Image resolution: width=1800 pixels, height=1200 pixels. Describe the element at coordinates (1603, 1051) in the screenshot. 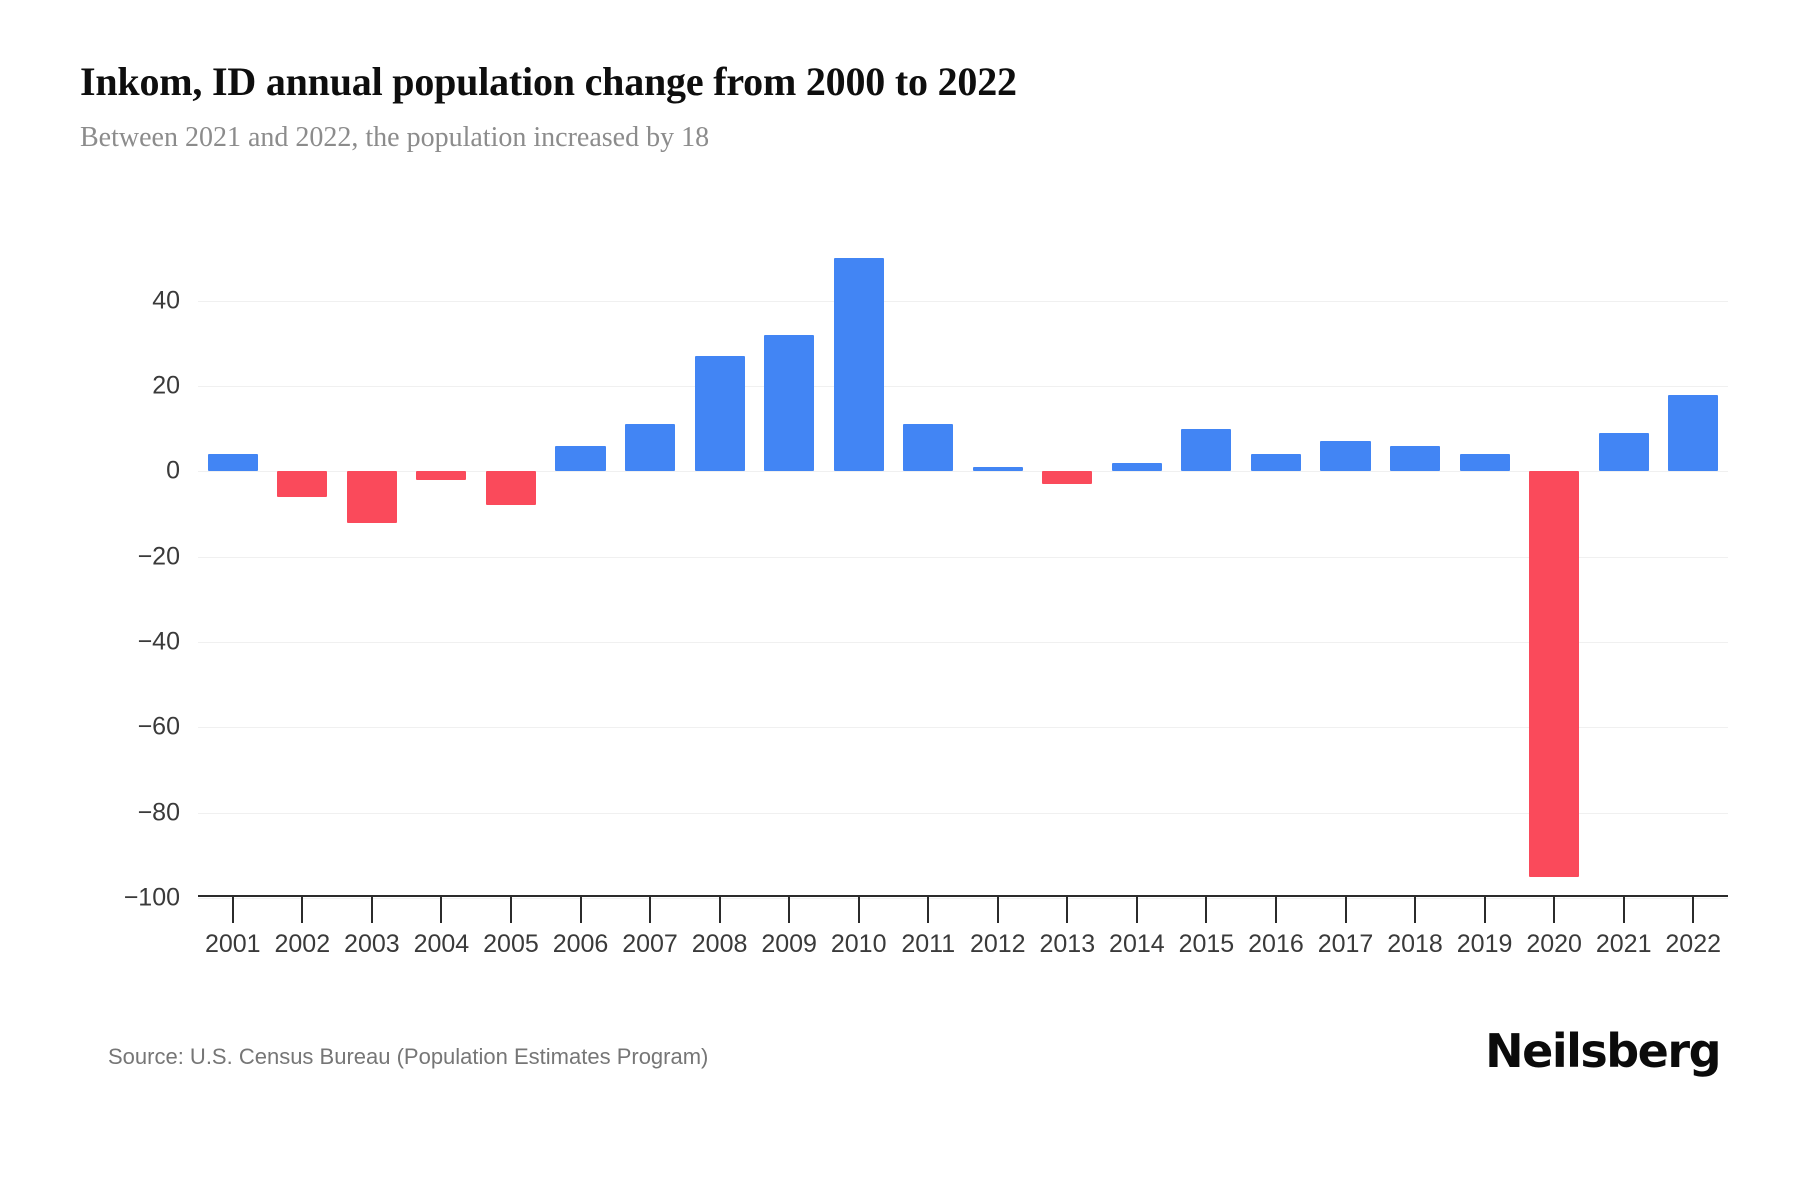

I see `brand-logo: Neilsberg` at that location.